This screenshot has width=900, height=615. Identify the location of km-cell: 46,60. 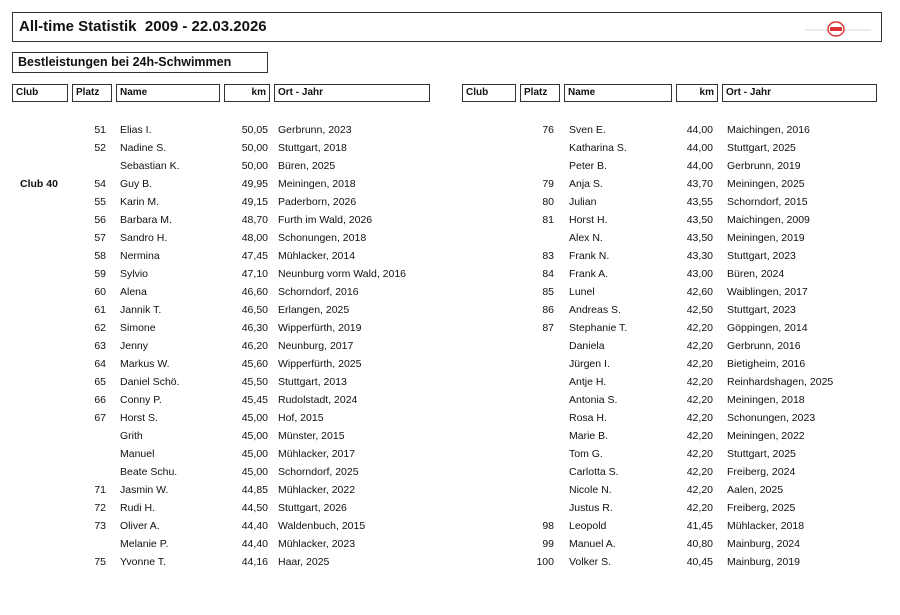
(254, 292).